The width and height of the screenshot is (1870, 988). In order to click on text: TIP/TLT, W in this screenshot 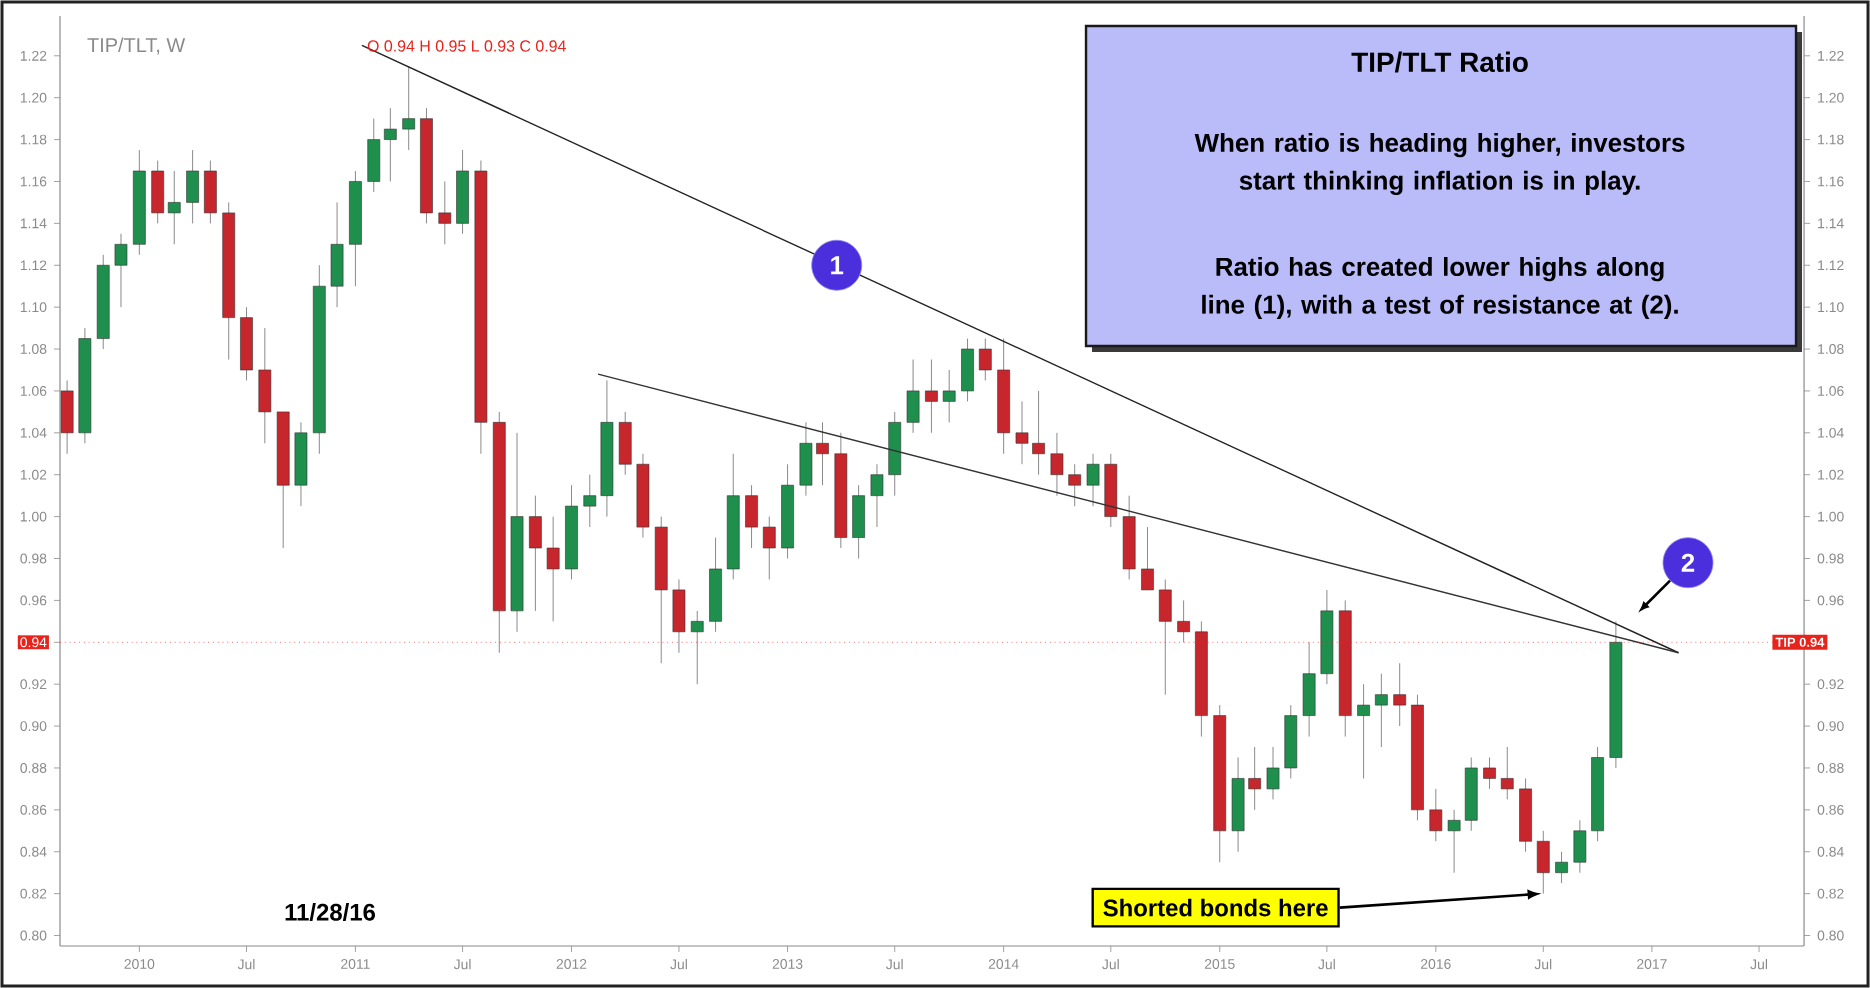, I will do `click(136, 46)`.